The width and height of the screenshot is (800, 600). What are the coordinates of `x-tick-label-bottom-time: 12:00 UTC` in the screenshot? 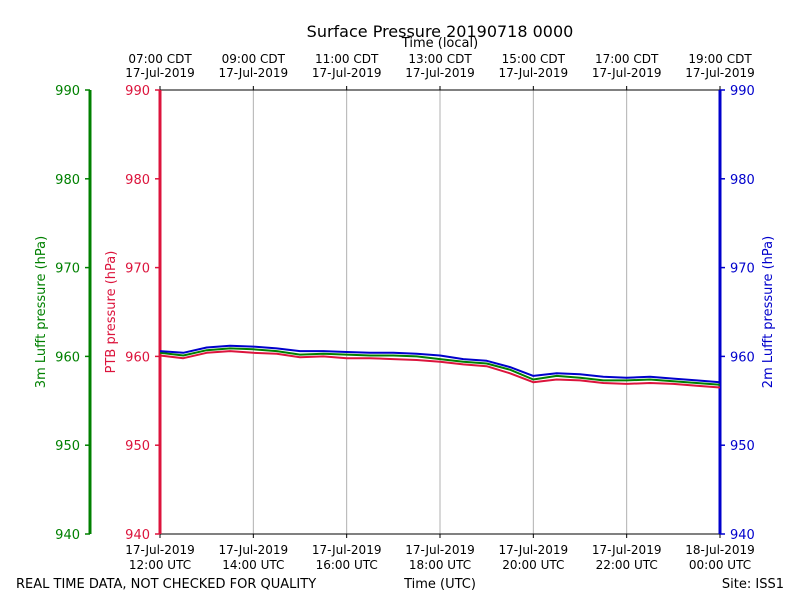 It's located at (160, 565).